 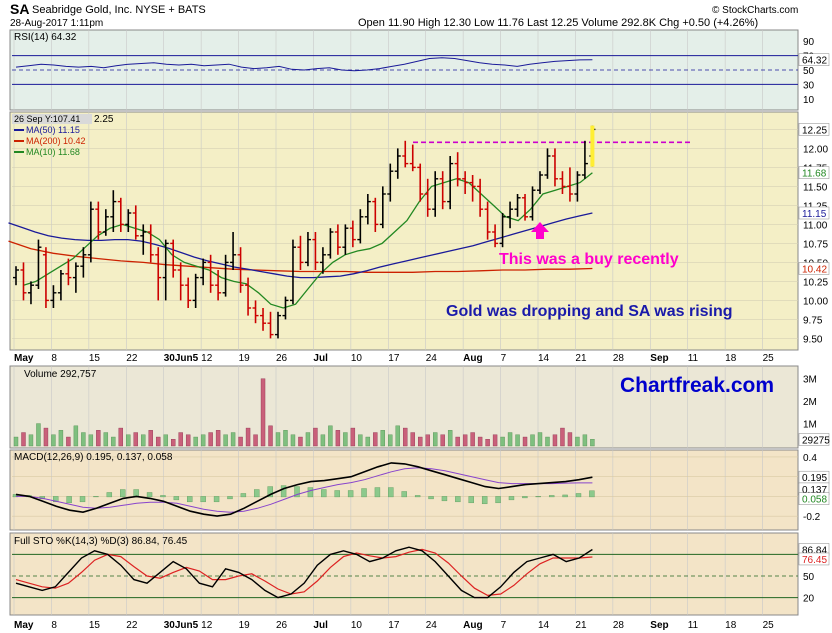 What do you see at coordinates (95, 625) in the screenshot?
I see `x-tick-label-bottom: 15` at bounding box center [95, 625].